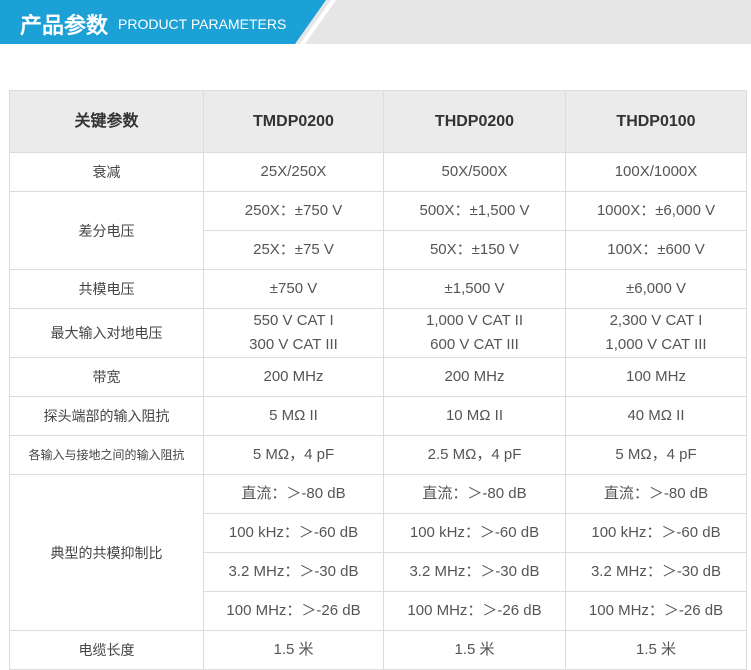 The height and width of the screenshot is (670, 751). Describe the element at coordinates (474, 172) in the screenshot. I see `cell: 50X/500X` at that location.